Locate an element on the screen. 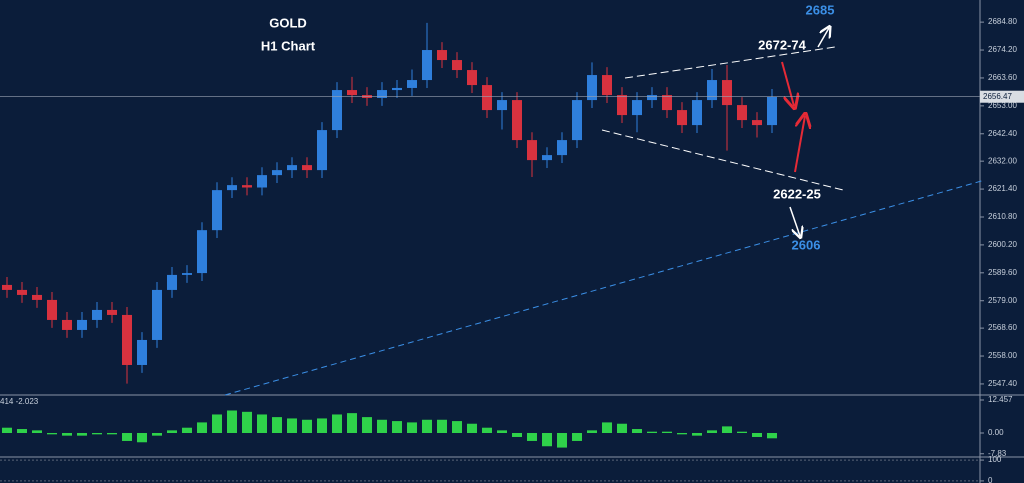  y-tick-label: 2600.20 is located at coordinates (1002, 244).